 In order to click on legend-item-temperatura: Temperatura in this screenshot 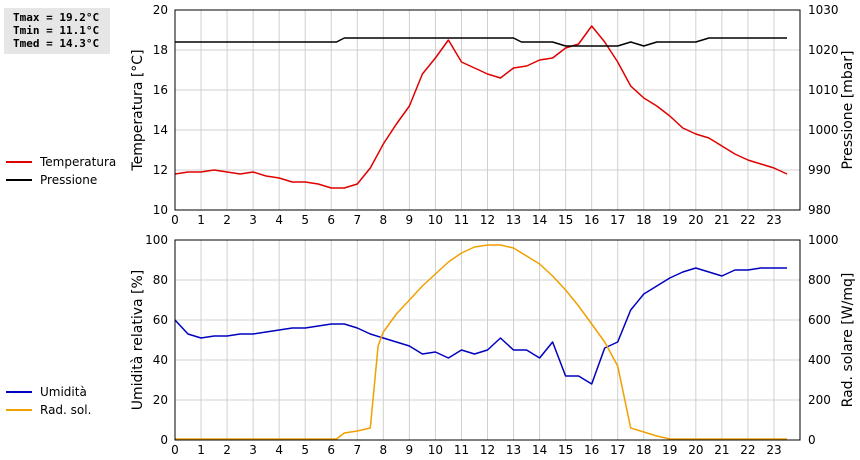, I will do `click(61, 162)`.